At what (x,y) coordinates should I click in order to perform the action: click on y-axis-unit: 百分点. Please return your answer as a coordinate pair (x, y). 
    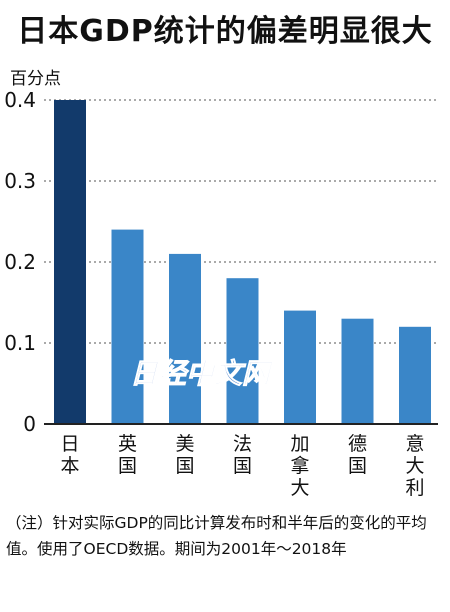
    Looking at the image, I should click on (35, 79).